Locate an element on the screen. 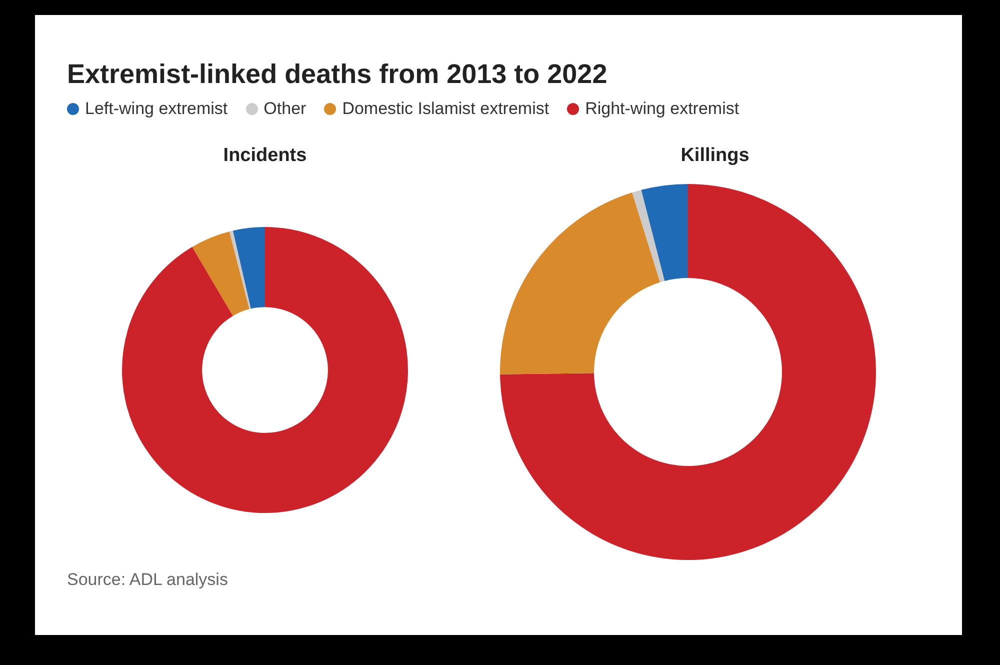 Image resolution: width=1000 pixels, height=665 pixels. legend-label: Domestic Islamist extremist is located at coordinates (446, 109).